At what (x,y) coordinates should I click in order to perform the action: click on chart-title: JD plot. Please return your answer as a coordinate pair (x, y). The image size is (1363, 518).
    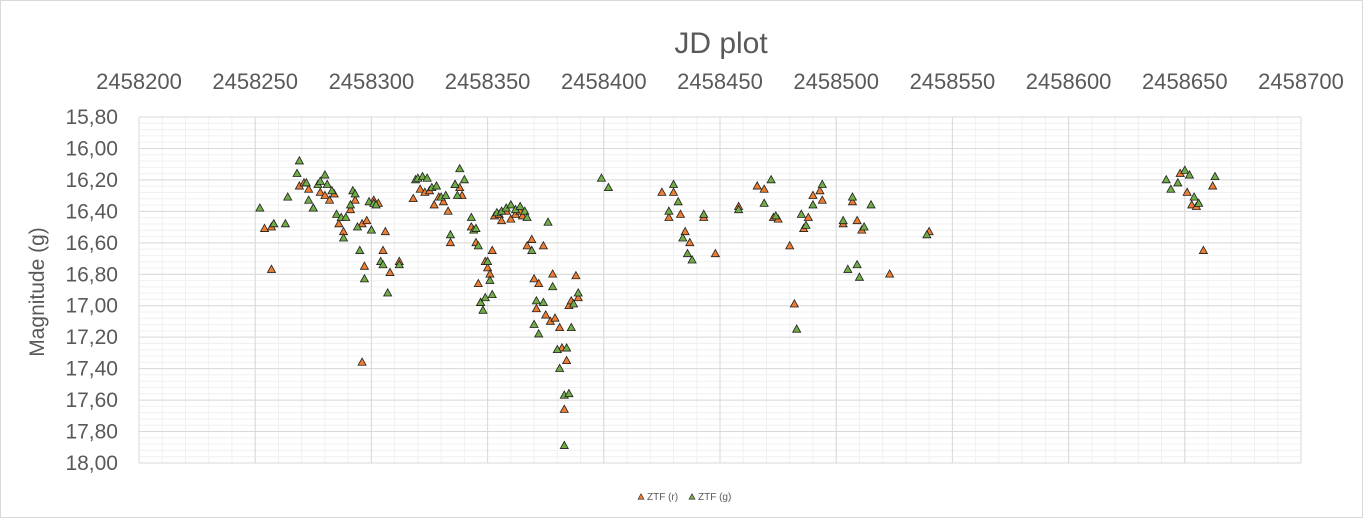
    Looking at the image, I should click on (721, 43).